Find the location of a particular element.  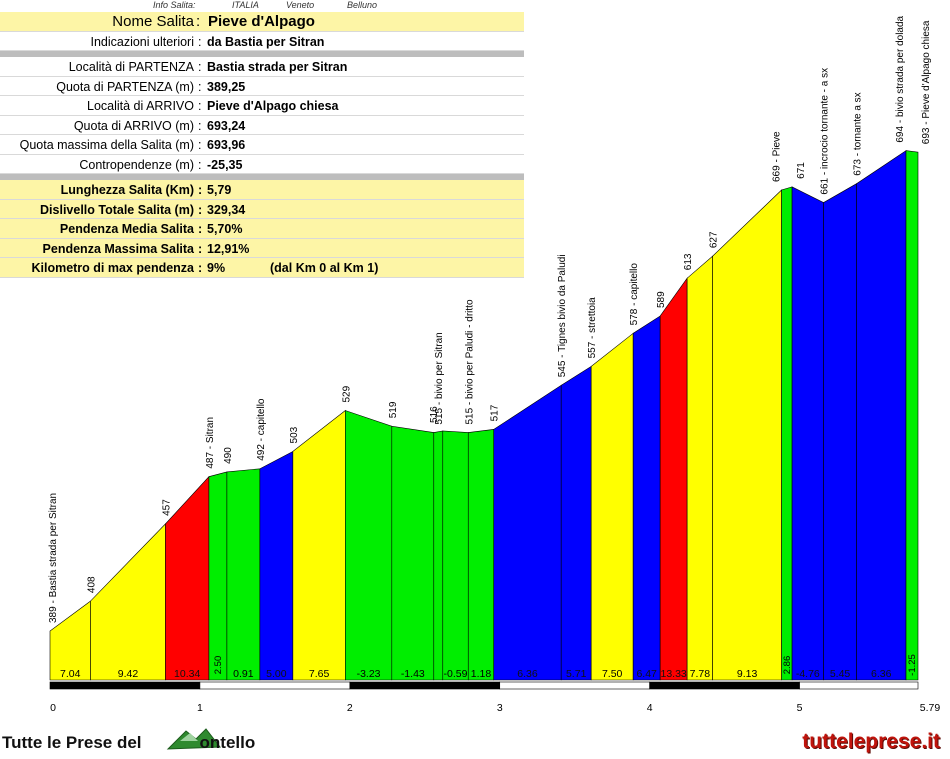

slope-label: -4.76 is located at coordinates (808, 674).